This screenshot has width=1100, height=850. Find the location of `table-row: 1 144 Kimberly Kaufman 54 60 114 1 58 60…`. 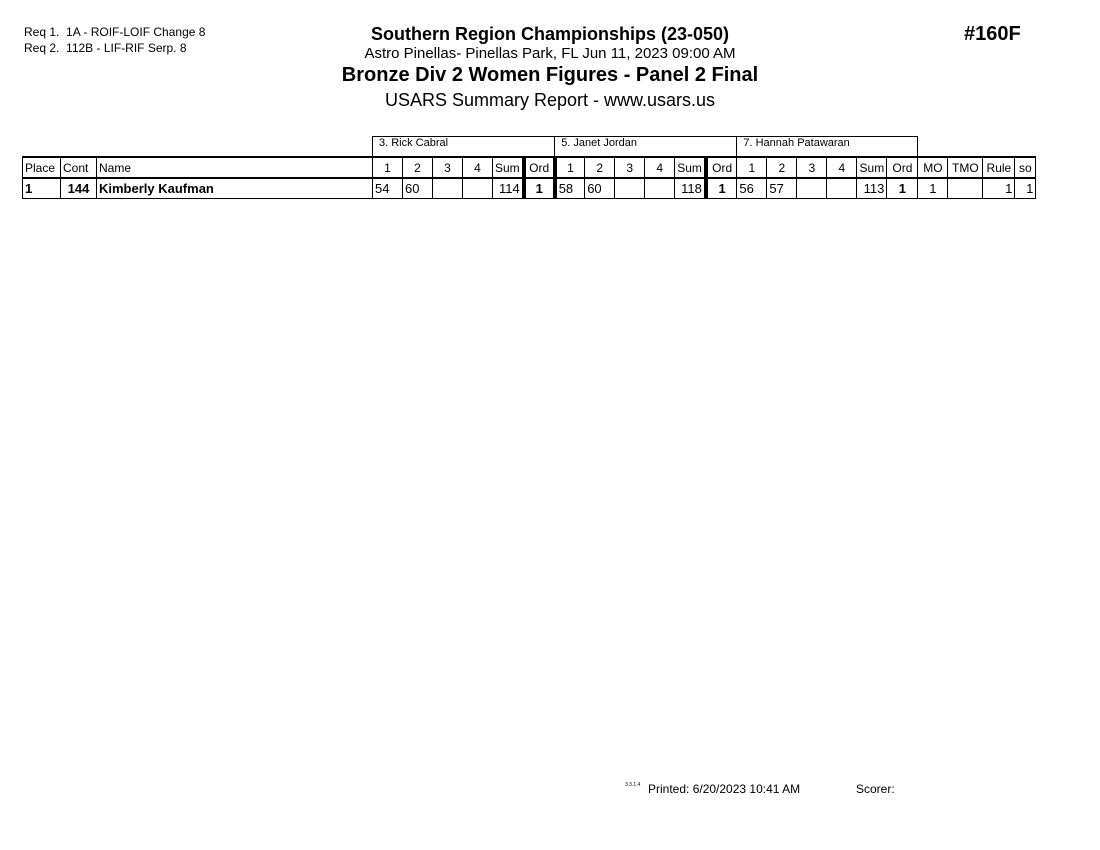

table-row: 1 144 Kimberly Kaufman 54 60 114 1 58 60… is located at coordinates (529, 188).